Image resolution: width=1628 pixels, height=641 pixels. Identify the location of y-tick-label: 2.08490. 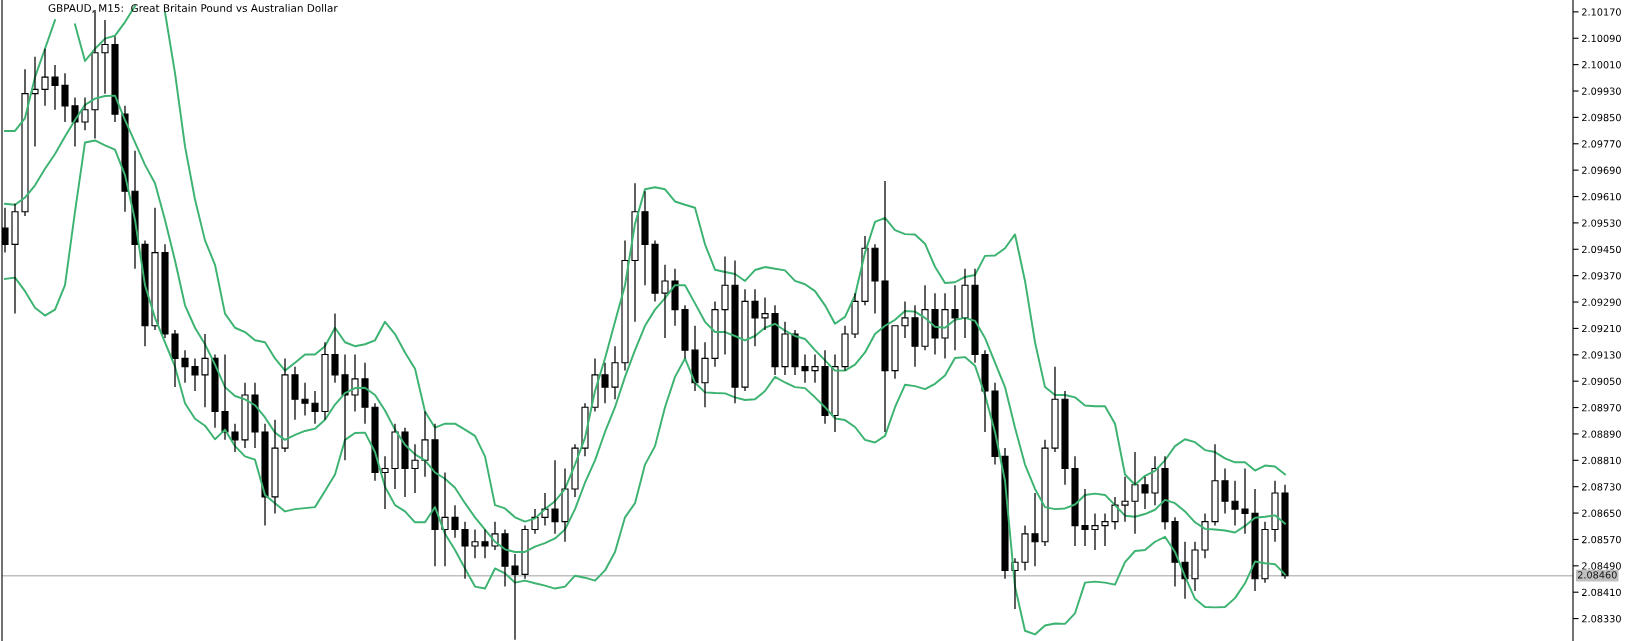
(1601, 566).